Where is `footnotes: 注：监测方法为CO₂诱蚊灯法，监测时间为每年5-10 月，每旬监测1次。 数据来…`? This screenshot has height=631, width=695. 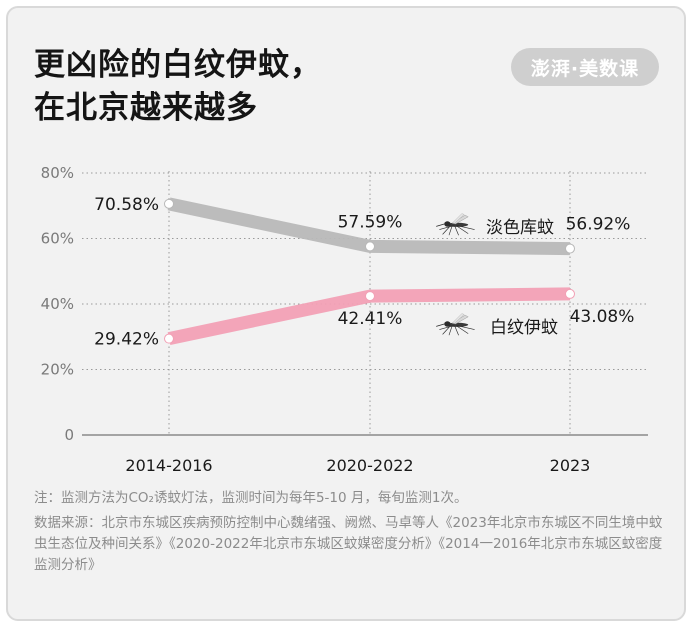 footnotes: 注：监测方法为CO₂诱蚊灯法，监测时间为每年5-10 月，每旬监测1次。 数据来… is located at coordinates (351, 532).